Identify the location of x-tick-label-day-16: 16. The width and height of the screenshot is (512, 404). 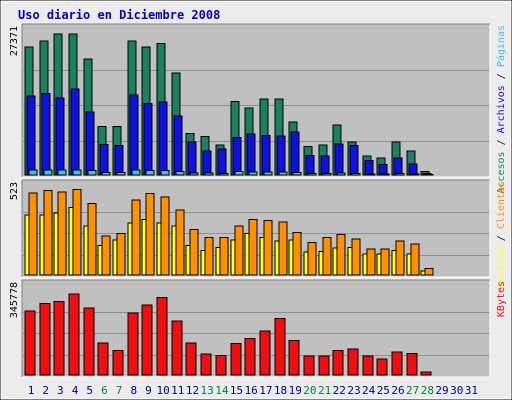
(251, 390).